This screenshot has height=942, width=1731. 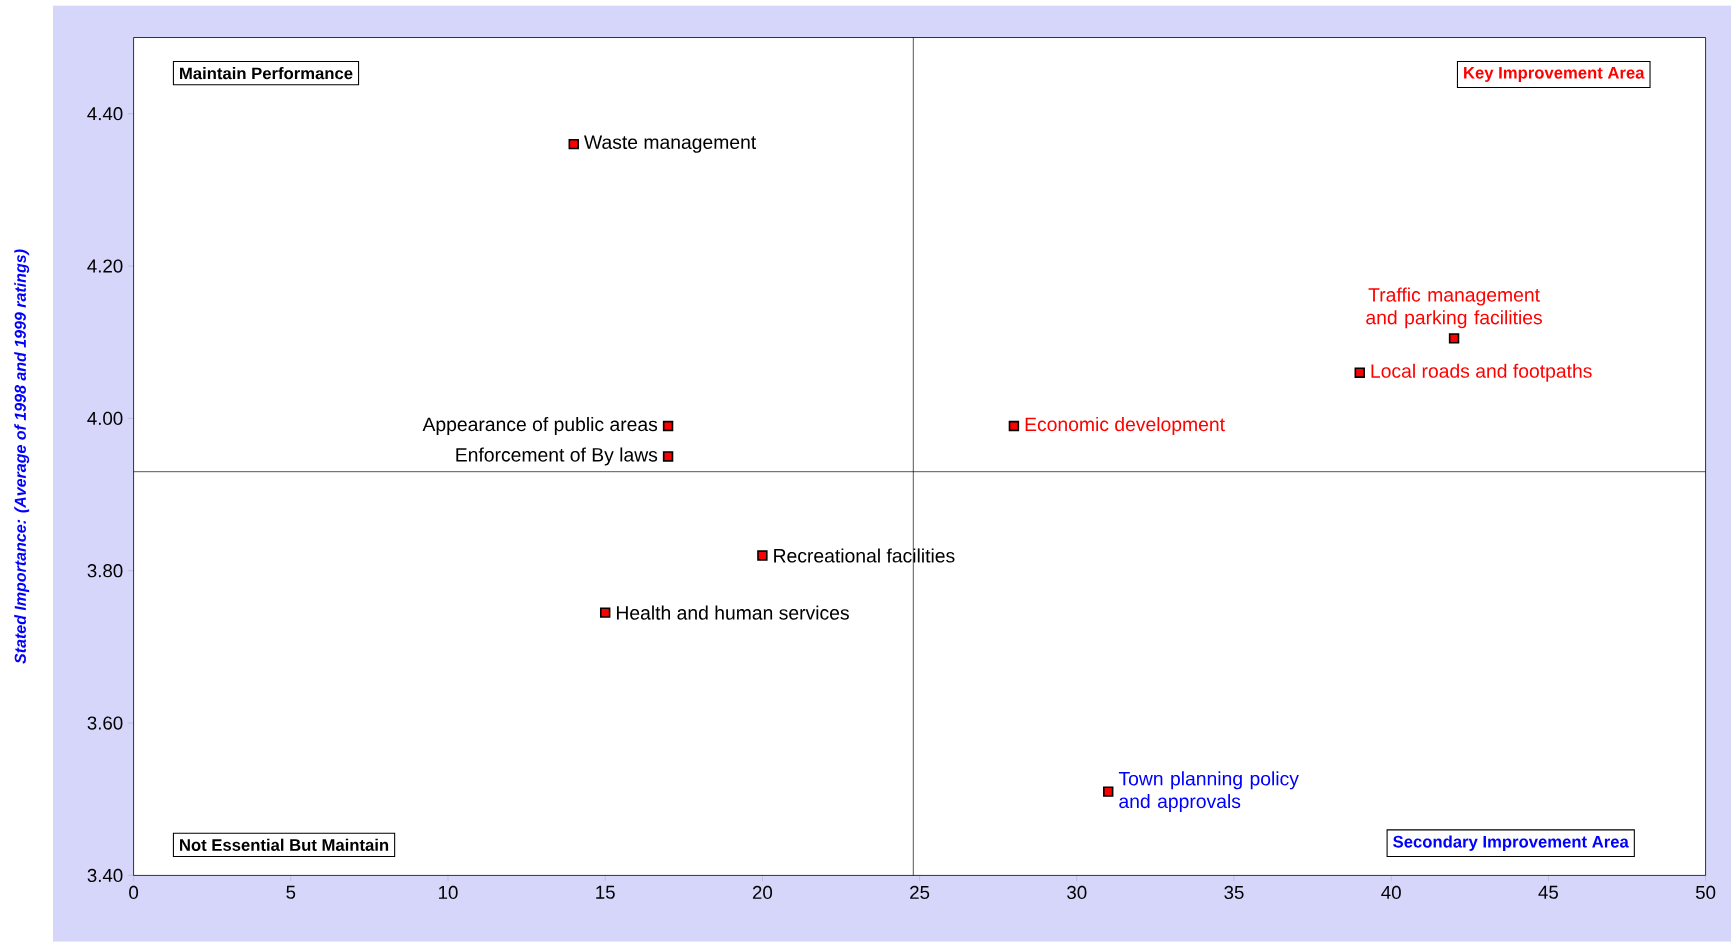 What do you see at coordinates (1481, 372) in the screenshot?
I see `annotation: Local roads and footpaths` at bounding box center [1481, 372].